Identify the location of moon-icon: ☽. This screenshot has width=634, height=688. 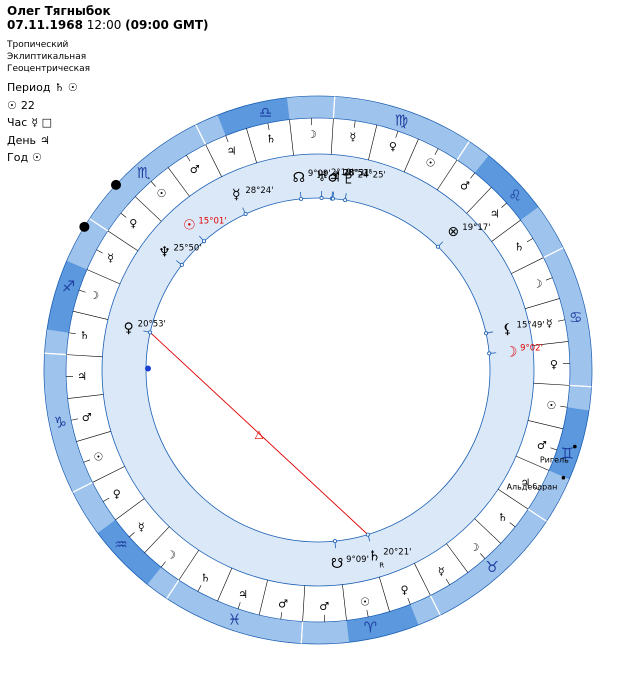
(511, 352).